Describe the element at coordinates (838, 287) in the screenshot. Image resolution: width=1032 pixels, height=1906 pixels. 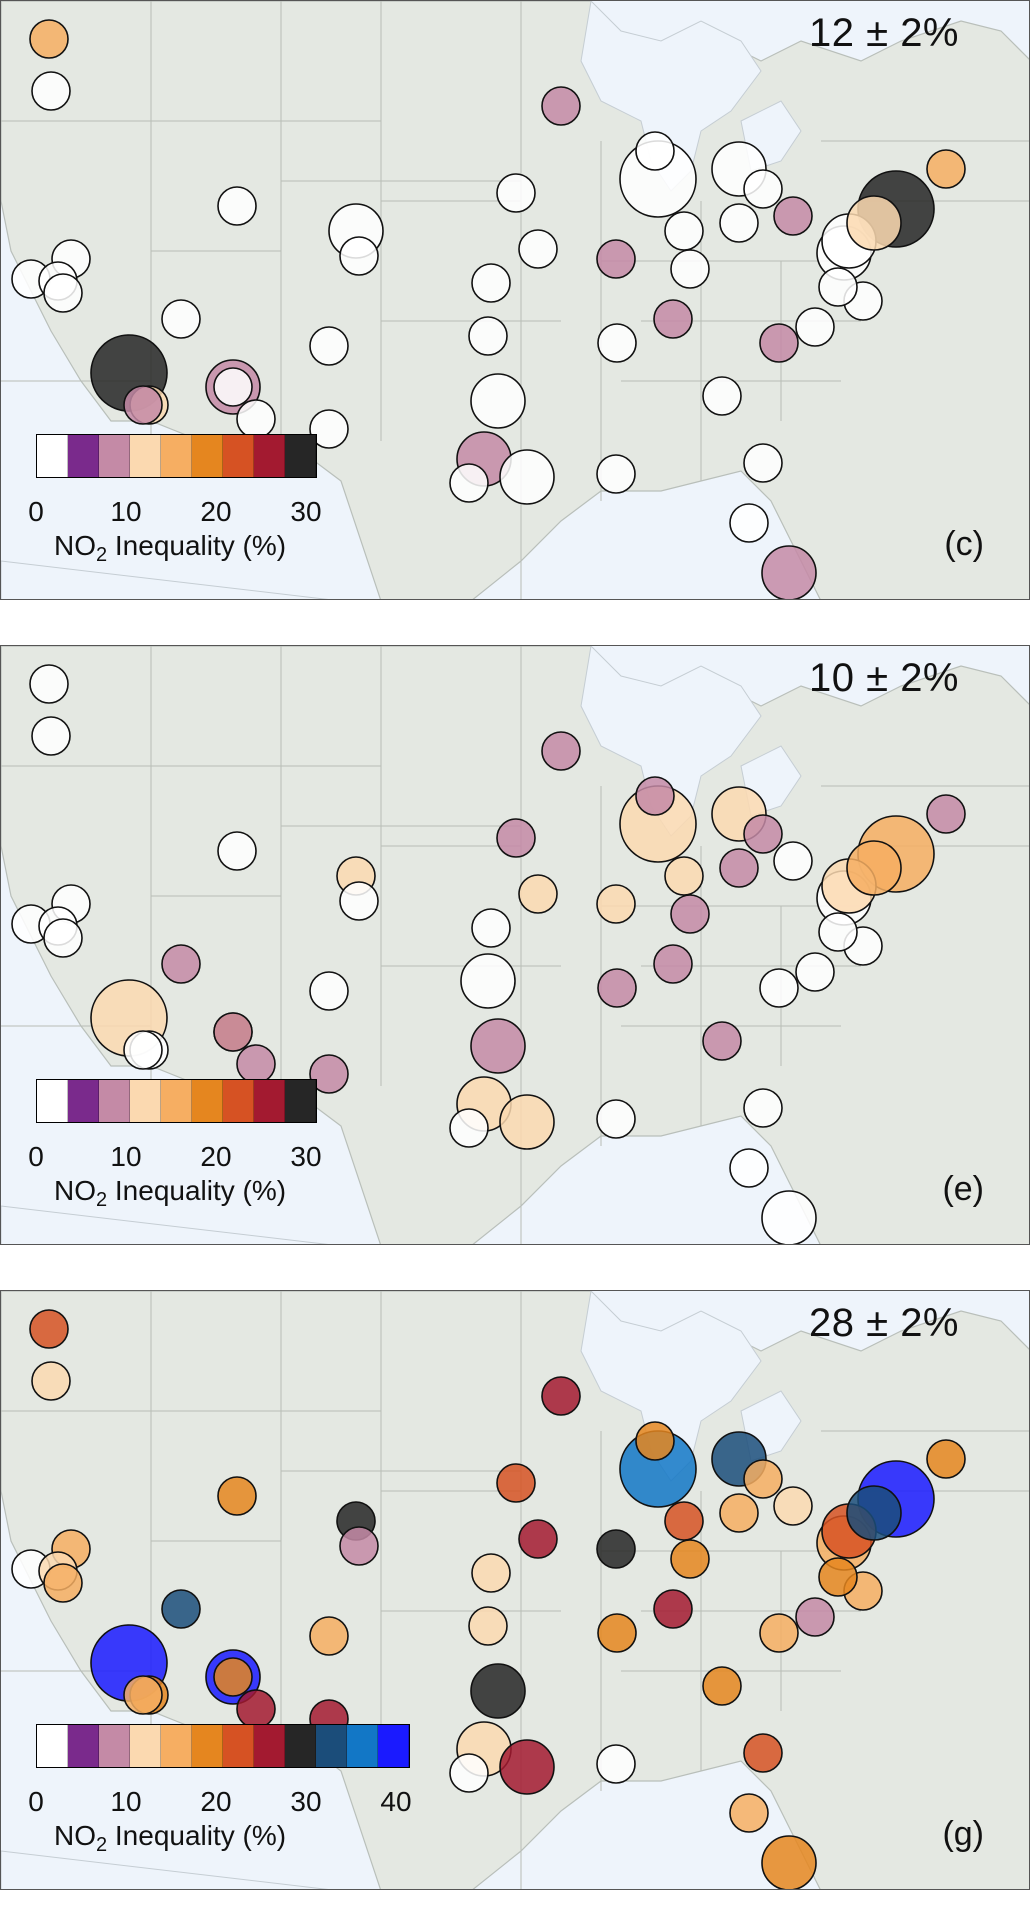
I see `city-marker-richmond` at that location.